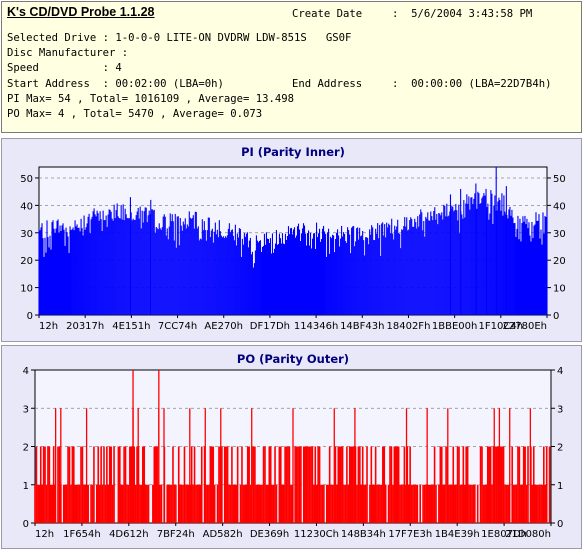  Describe the element at coordinates (525, 326) in the screenshot. I see `pi-xtick-label: 22780Eh` at that location.